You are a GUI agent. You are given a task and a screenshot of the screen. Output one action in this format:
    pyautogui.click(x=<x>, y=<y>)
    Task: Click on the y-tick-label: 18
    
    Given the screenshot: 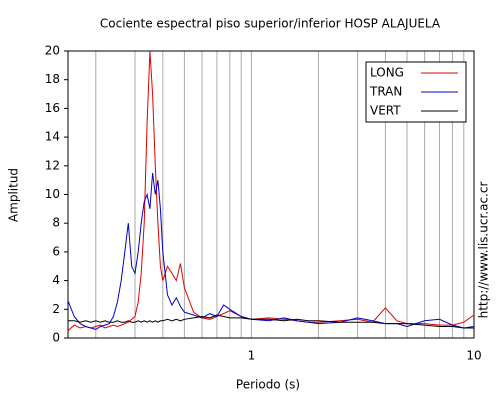 What is the action you would take?
    pyautogui.click(x=52, y=79)
    